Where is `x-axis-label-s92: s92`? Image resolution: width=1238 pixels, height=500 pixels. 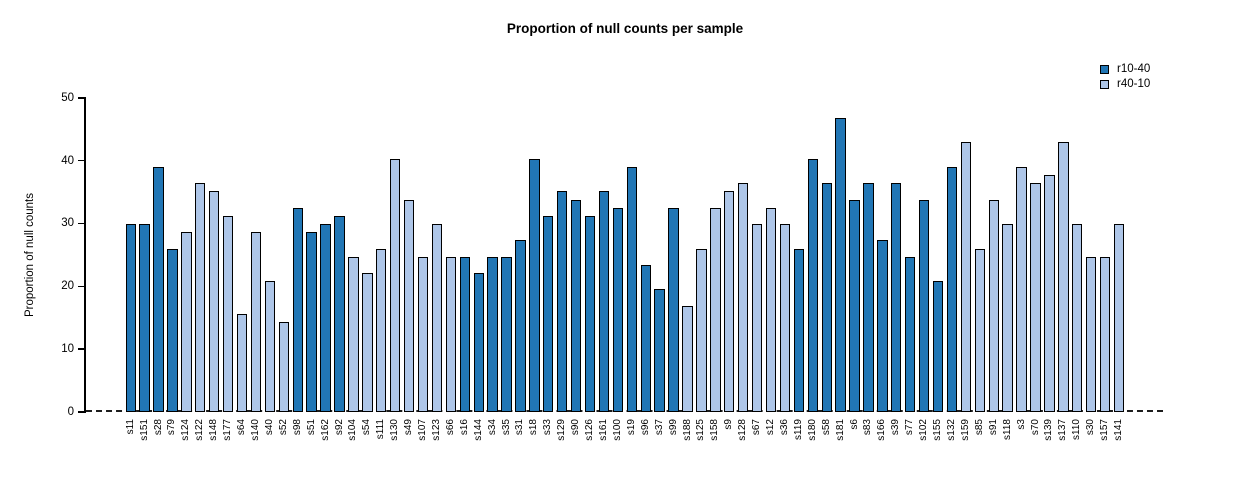 x-axis-label-s92: s92 is located at coordinates (339, 427).